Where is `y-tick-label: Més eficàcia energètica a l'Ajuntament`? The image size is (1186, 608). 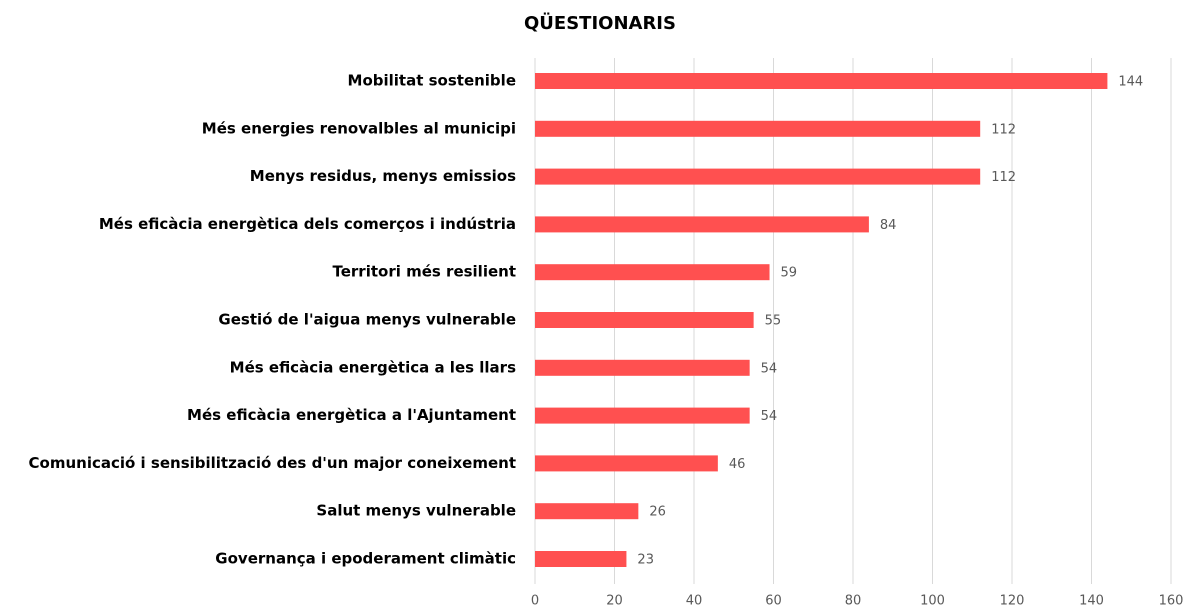
y-tick-label: Més eficàcia energètica a l'Ajuntament is located at coordinates (351, 415).